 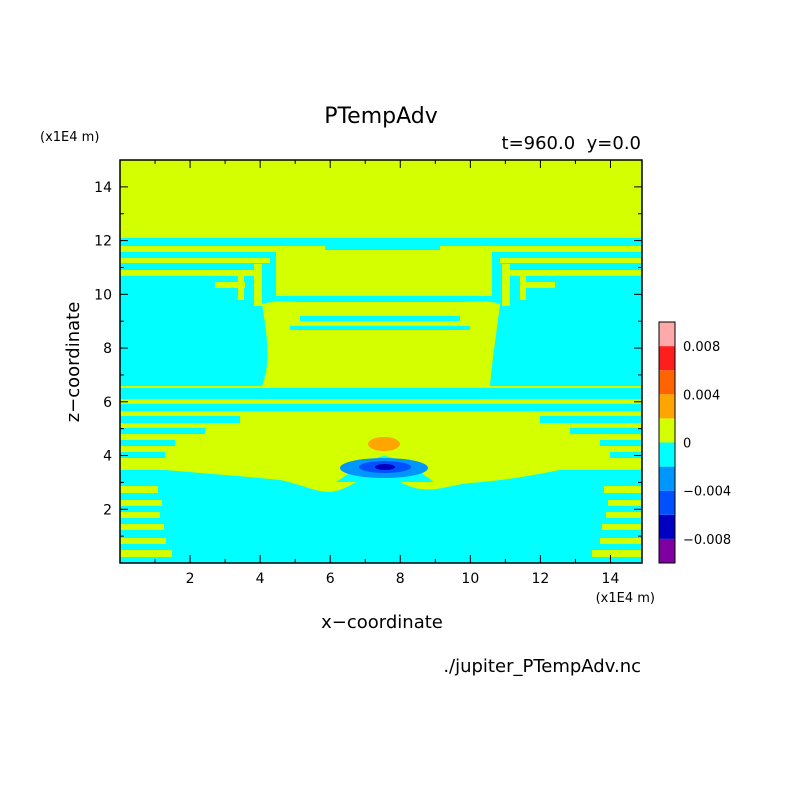 I want to click on colorbar-frame, so click(x=667, y=442).